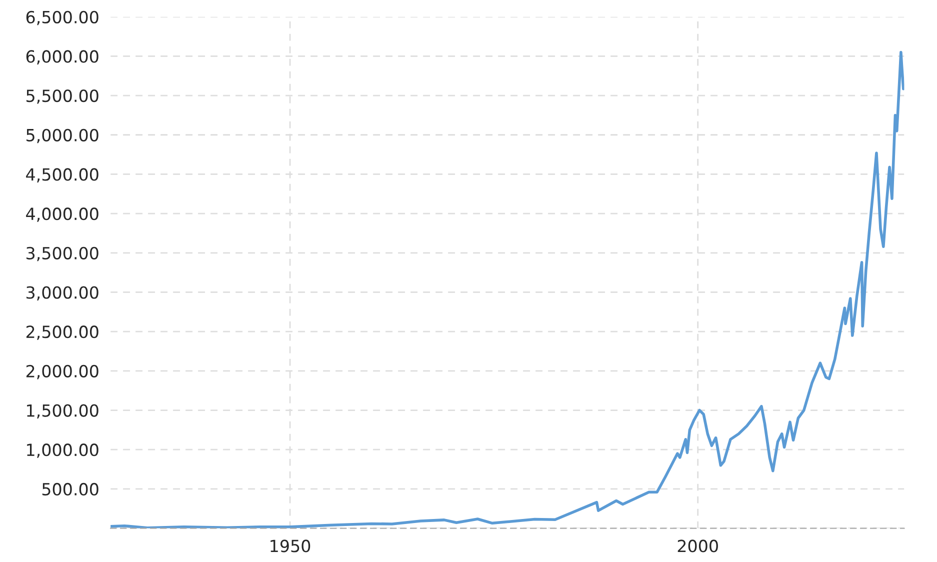  What do you see at coordinates (290, 546) in the screenshot?
I see `x-tick-label: 1950` at bounding box center [290, 546].